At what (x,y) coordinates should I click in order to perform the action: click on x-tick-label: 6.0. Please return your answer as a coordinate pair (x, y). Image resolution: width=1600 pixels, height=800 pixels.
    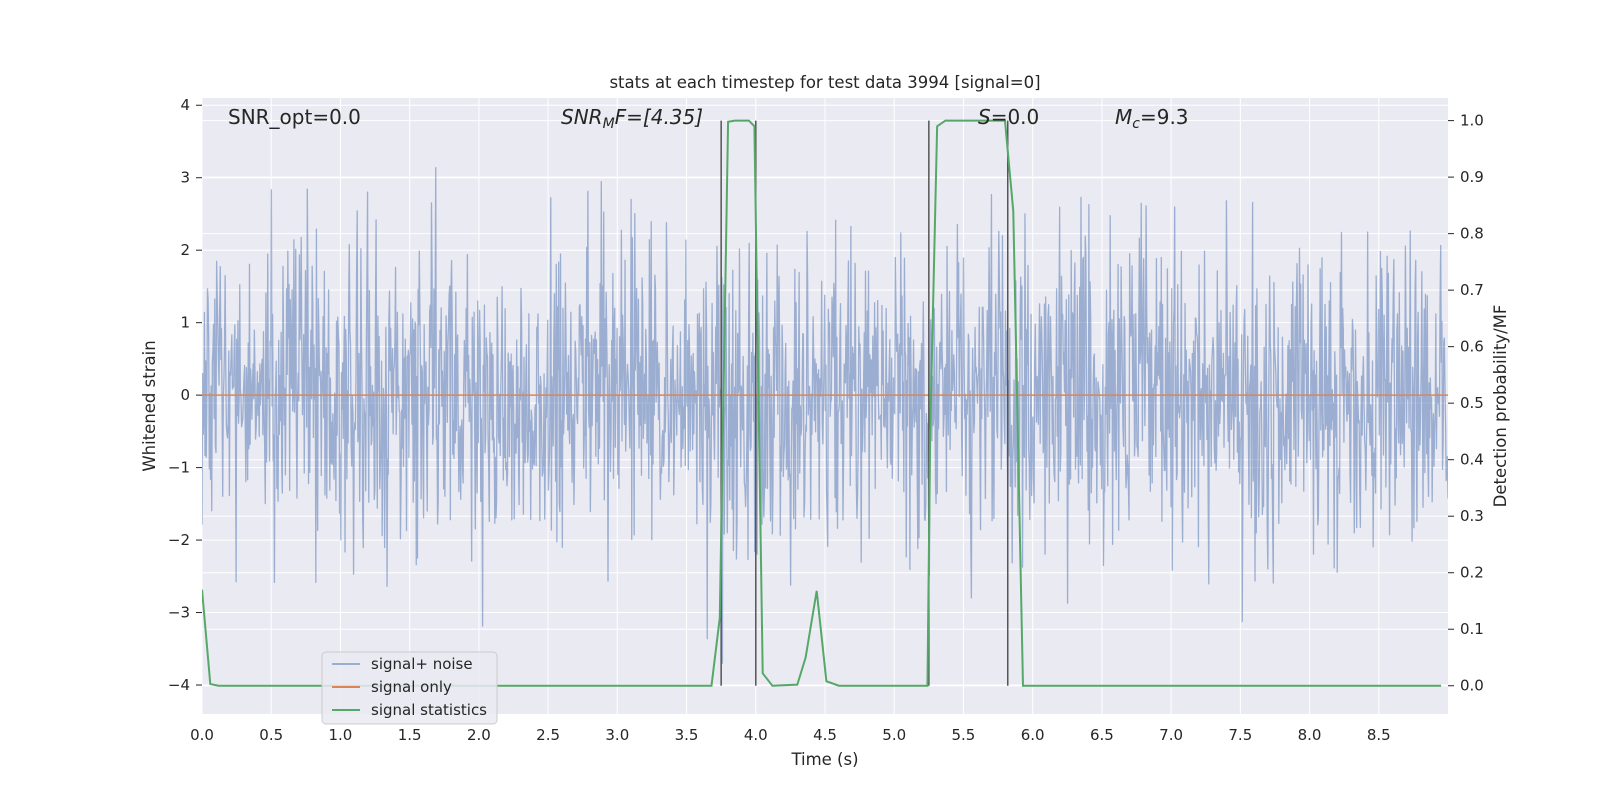
    Looking at the image, I should click on (1033, 735).